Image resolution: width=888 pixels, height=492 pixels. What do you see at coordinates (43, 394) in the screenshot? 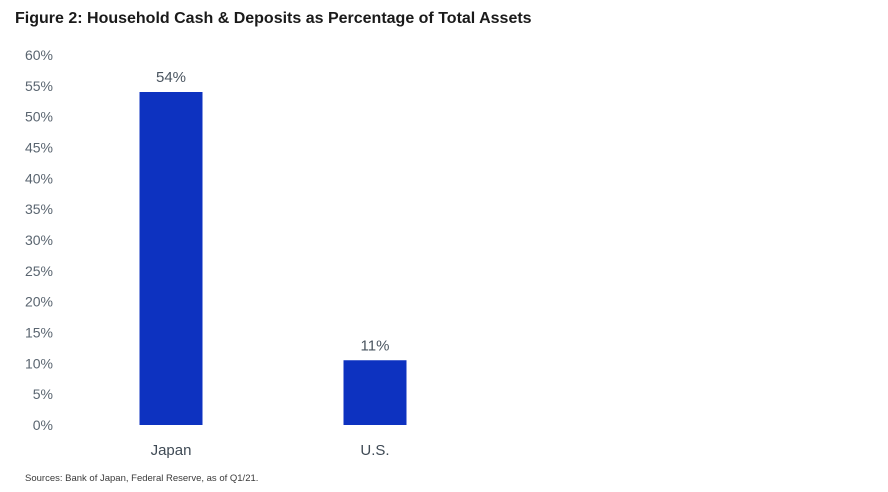
I see `y-tick-label: 5%` at bounding box center [43, 394].